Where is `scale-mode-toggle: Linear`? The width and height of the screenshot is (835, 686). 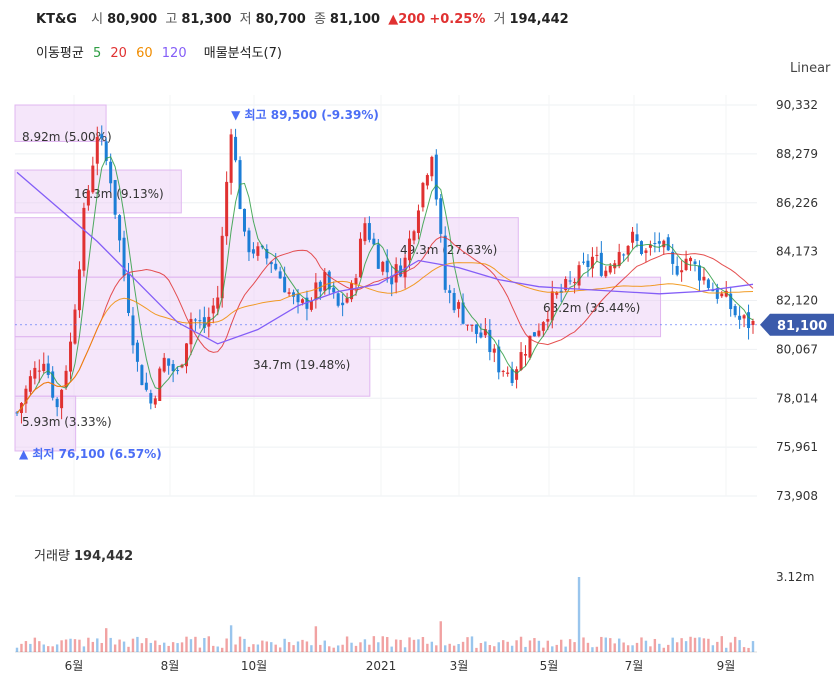 scale-mode-toggle: Linear is located at coordinates (810, 68).